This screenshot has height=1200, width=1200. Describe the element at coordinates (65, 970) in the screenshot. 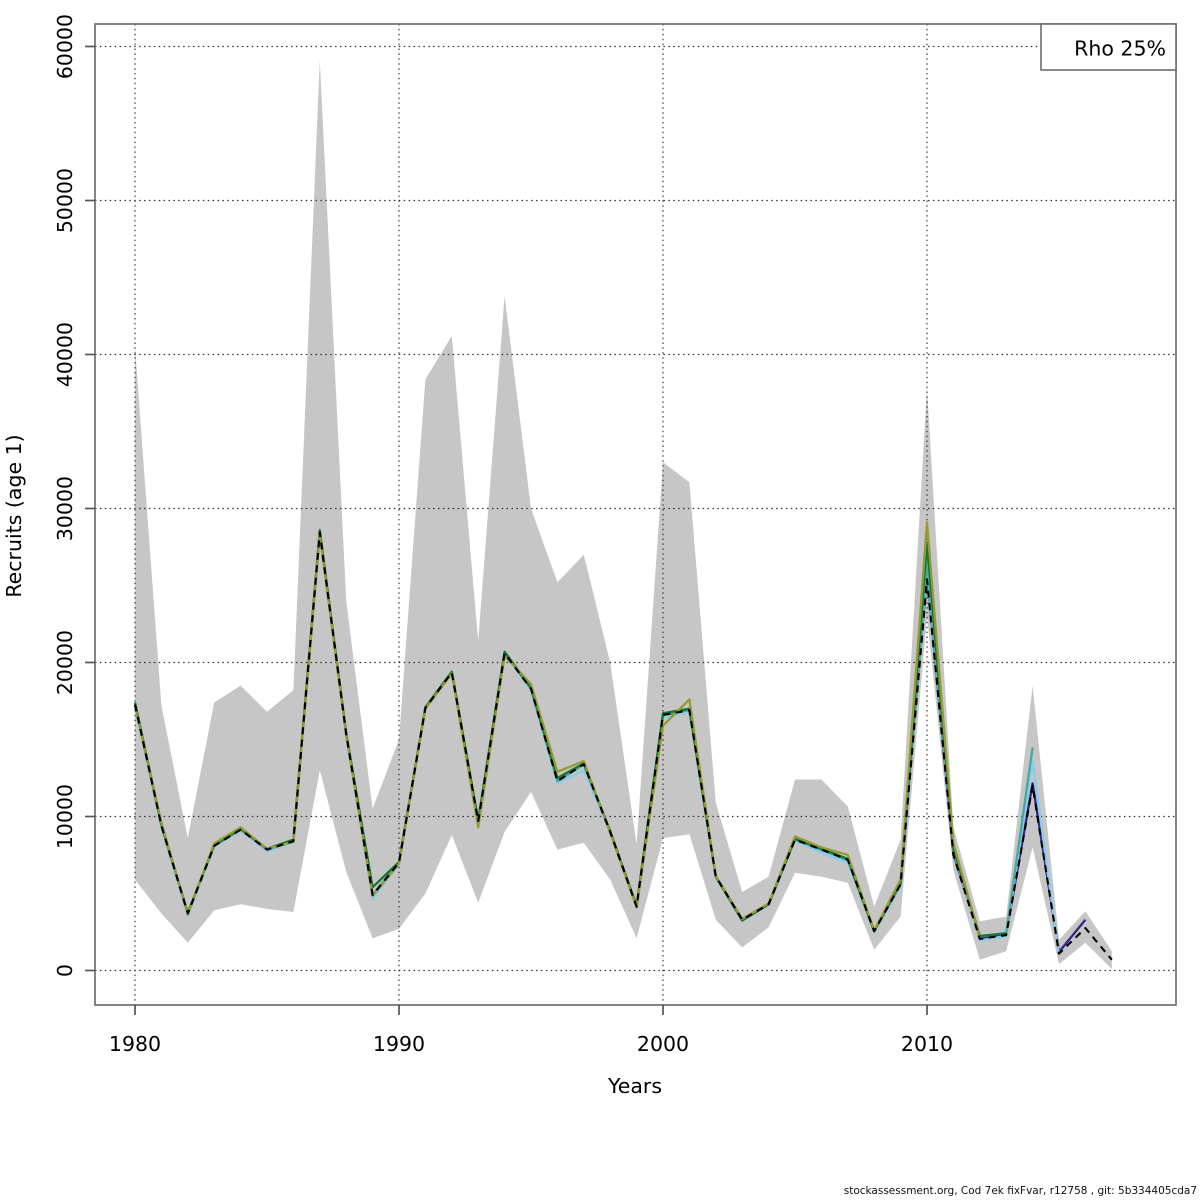

I see `y-tick-label-0: 0` at that location.